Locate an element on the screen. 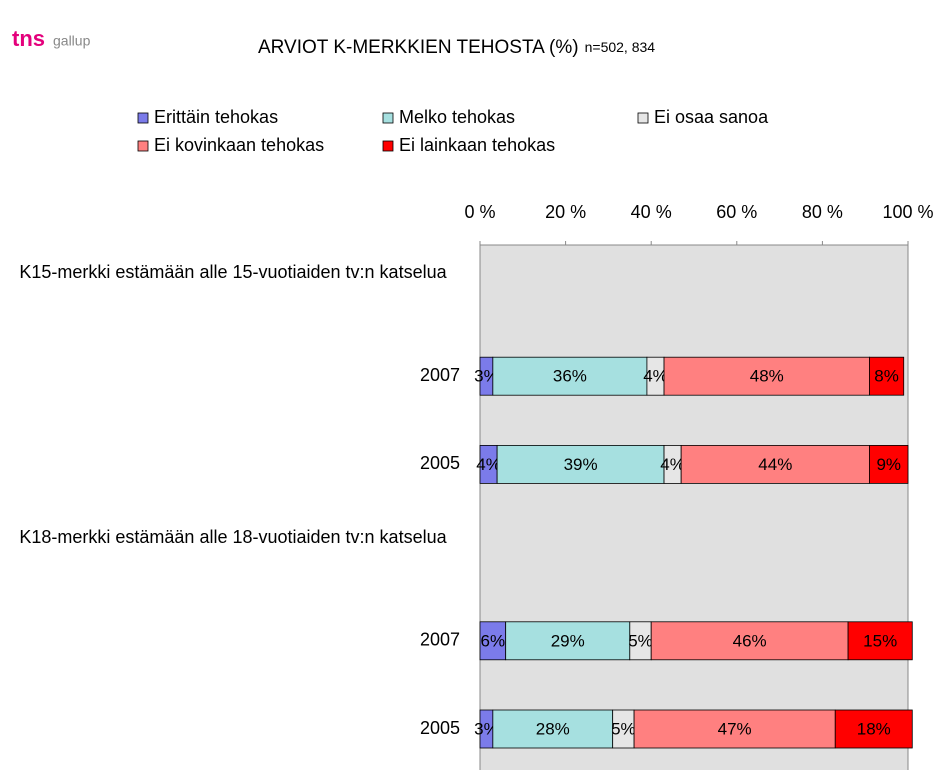 Image resolution: width=947 pixels, height=770 pixels. x-tick-label: 60 % is located at coordinates (736, 212).